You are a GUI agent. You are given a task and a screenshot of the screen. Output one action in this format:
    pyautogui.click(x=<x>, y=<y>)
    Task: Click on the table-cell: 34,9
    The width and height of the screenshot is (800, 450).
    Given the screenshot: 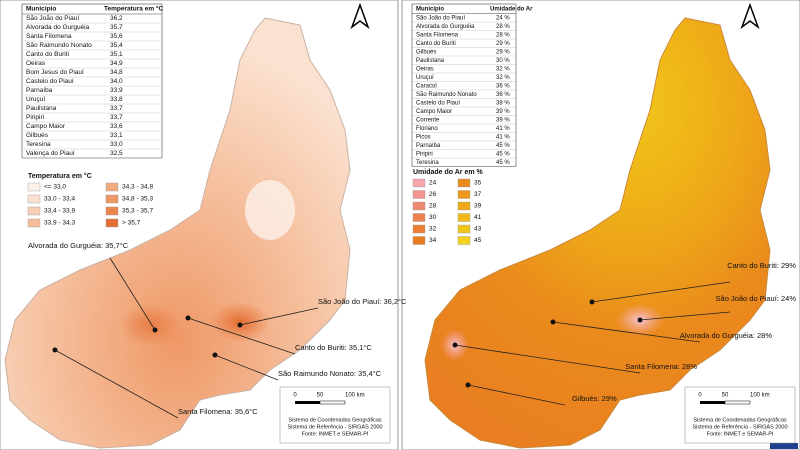 What is the action you would take?
    pyautogui.click(x=116, y=63)
    